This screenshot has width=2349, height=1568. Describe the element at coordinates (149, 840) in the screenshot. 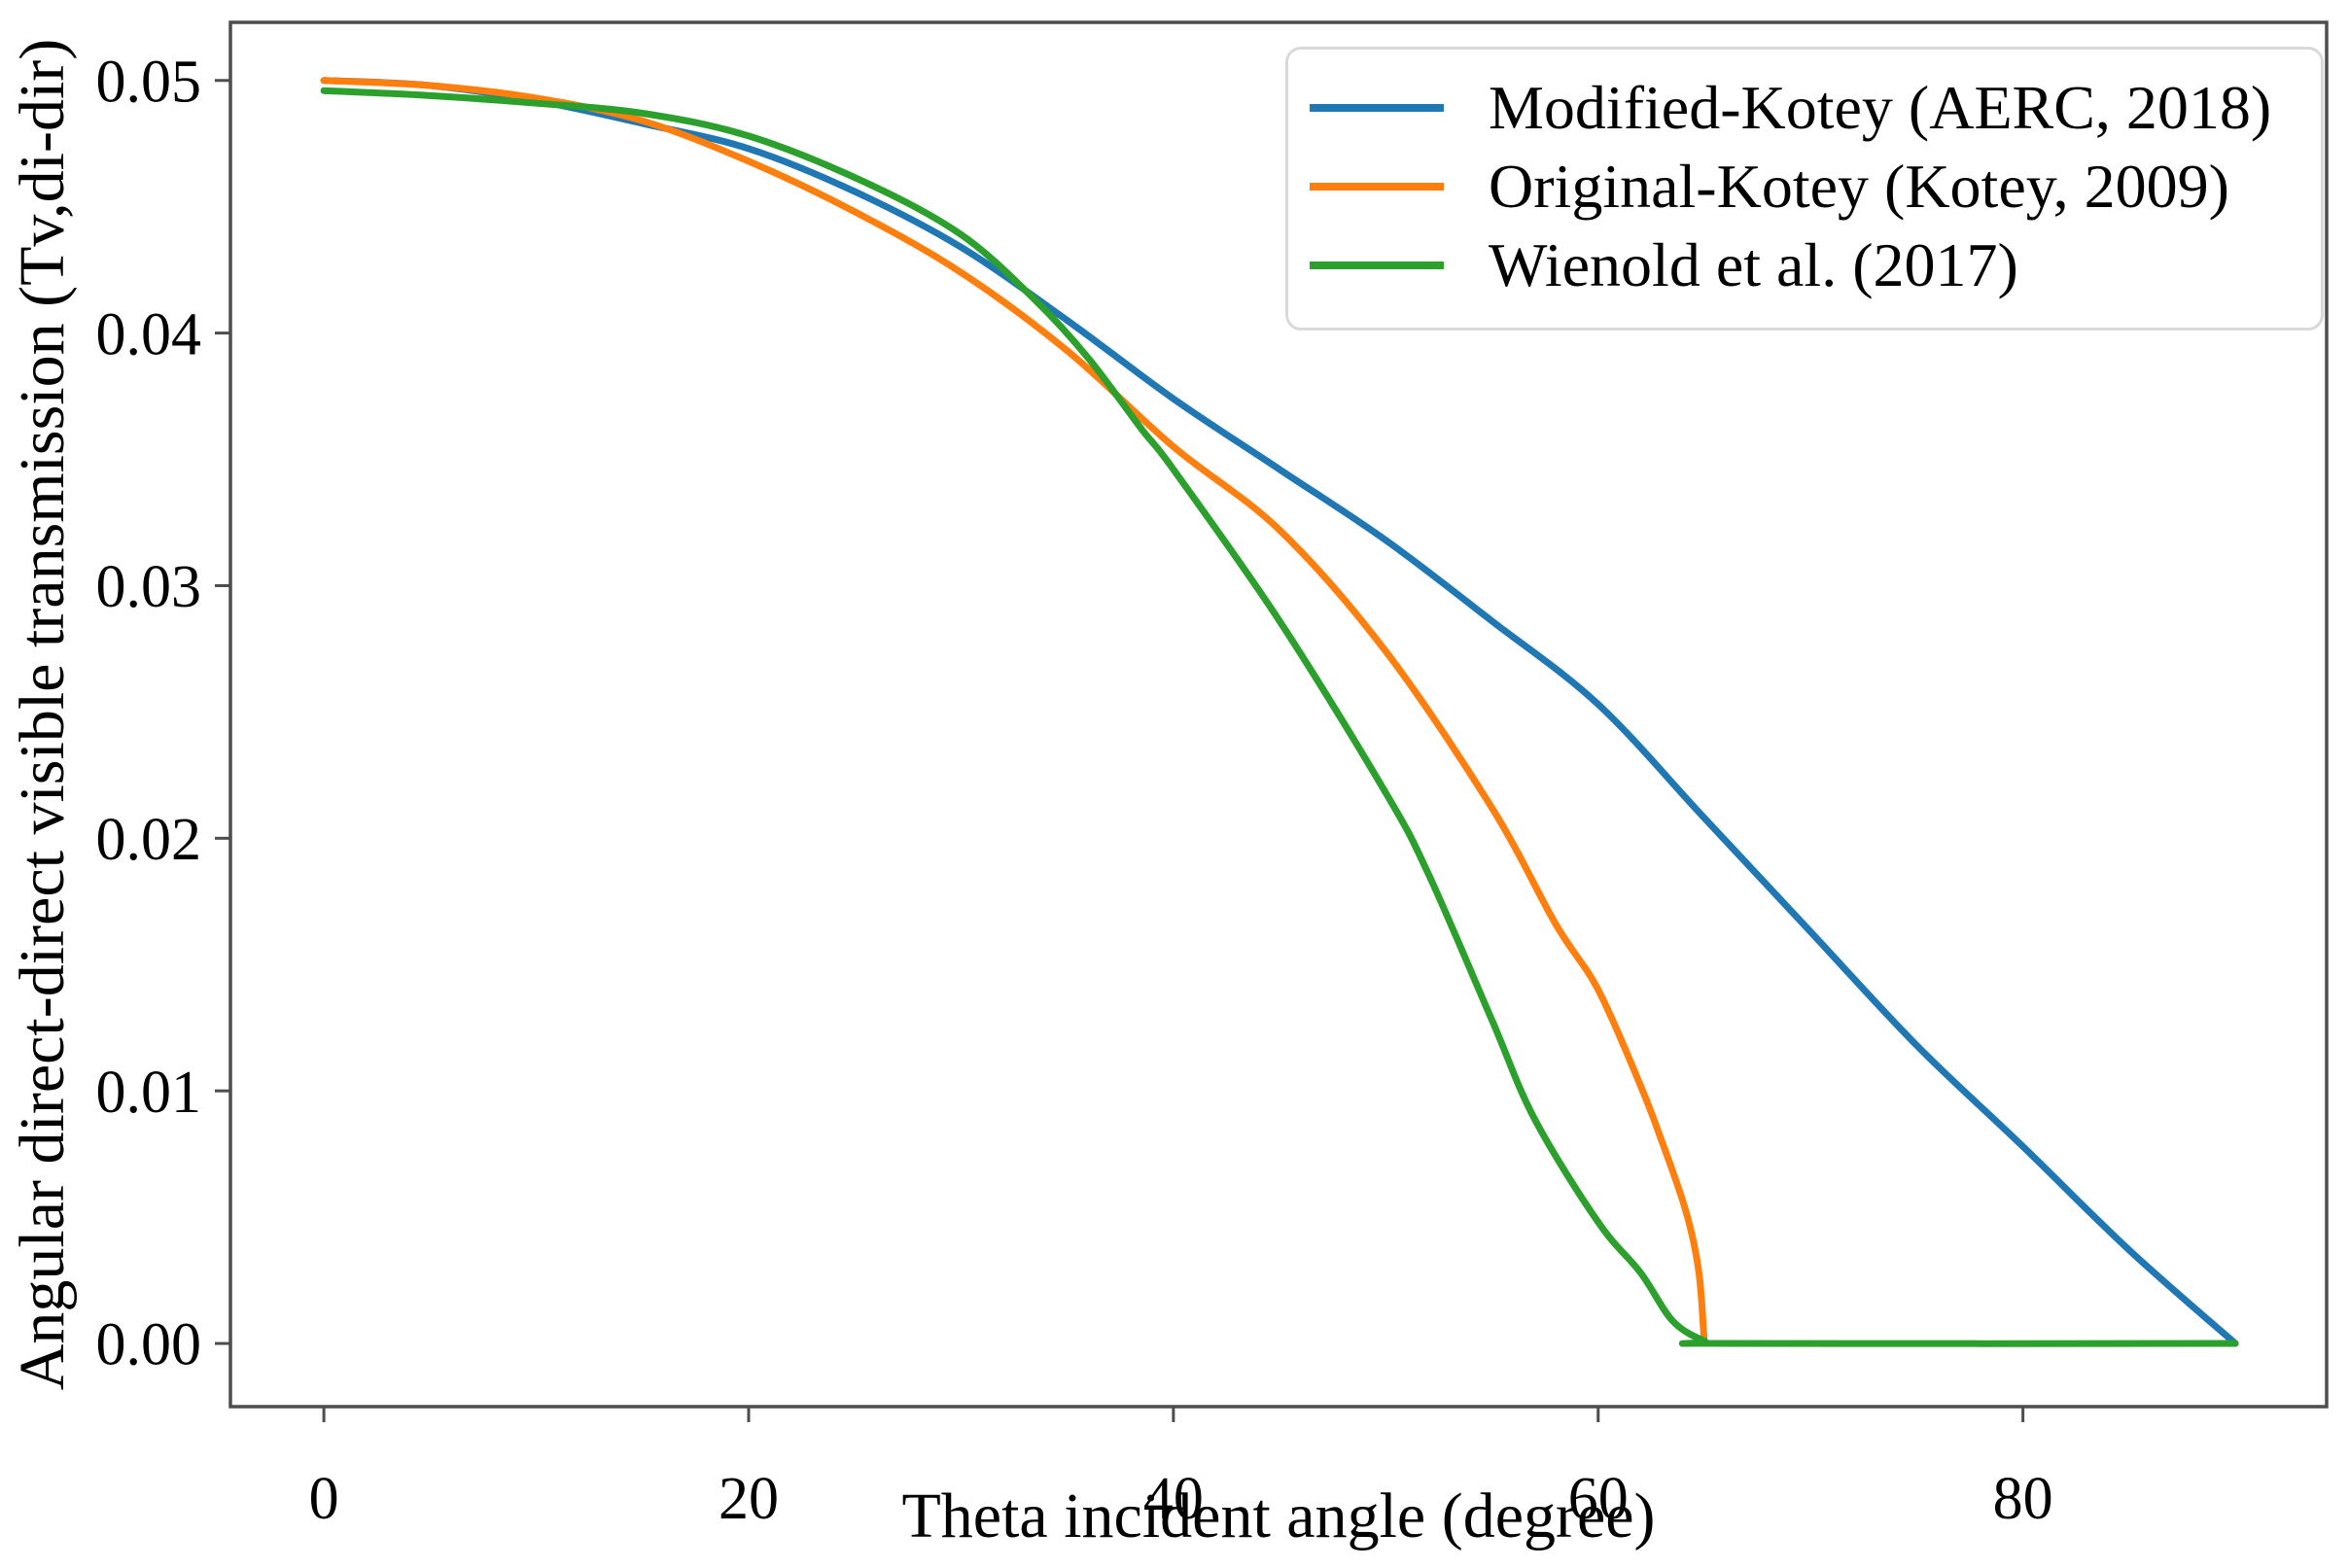

I see `y-tick-label: 0.02` at that location.